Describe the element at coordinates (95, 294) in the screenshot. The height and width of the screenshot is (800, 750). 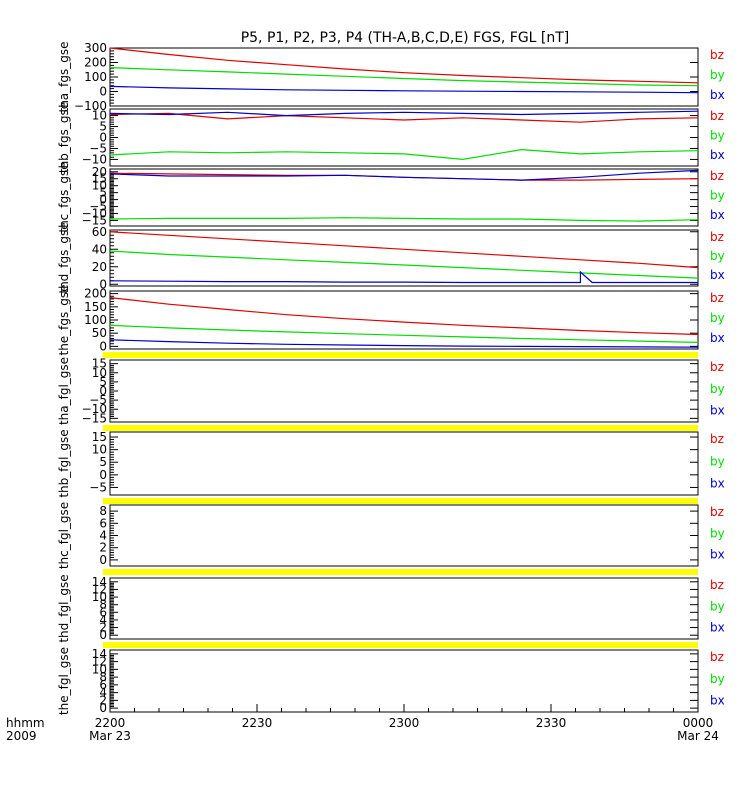
I see `y-tick-label: 200` at that location.